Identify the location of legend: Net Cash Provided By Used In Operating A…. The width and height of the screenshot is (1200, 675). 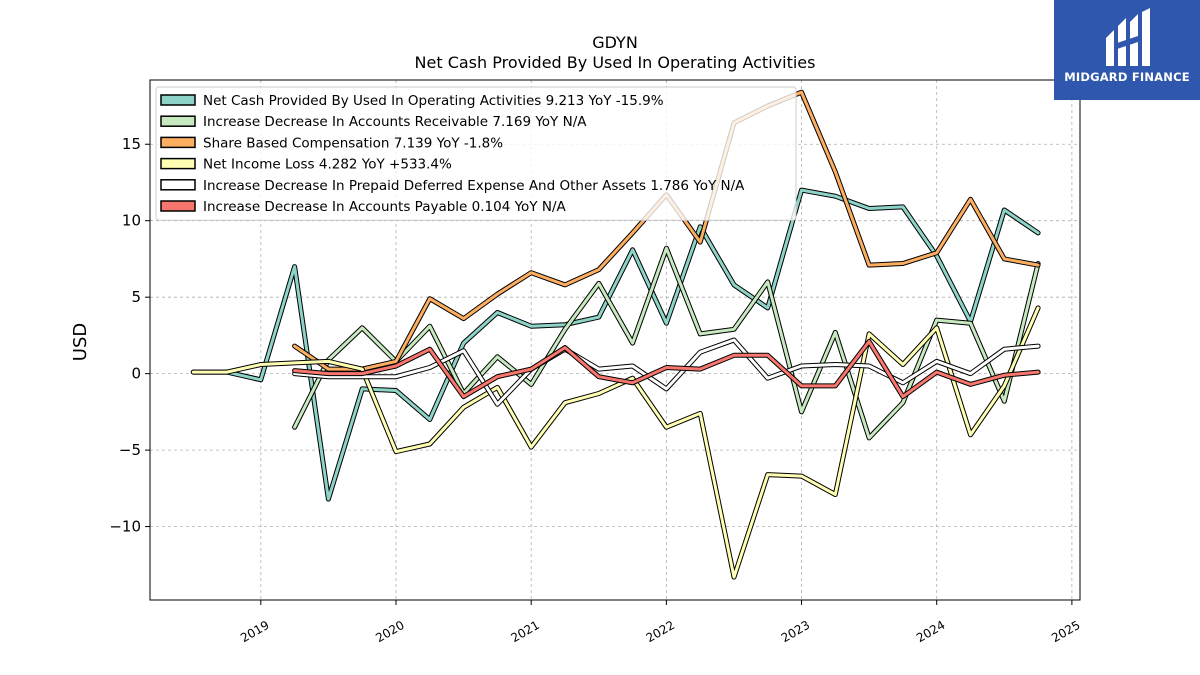
(476, 153).